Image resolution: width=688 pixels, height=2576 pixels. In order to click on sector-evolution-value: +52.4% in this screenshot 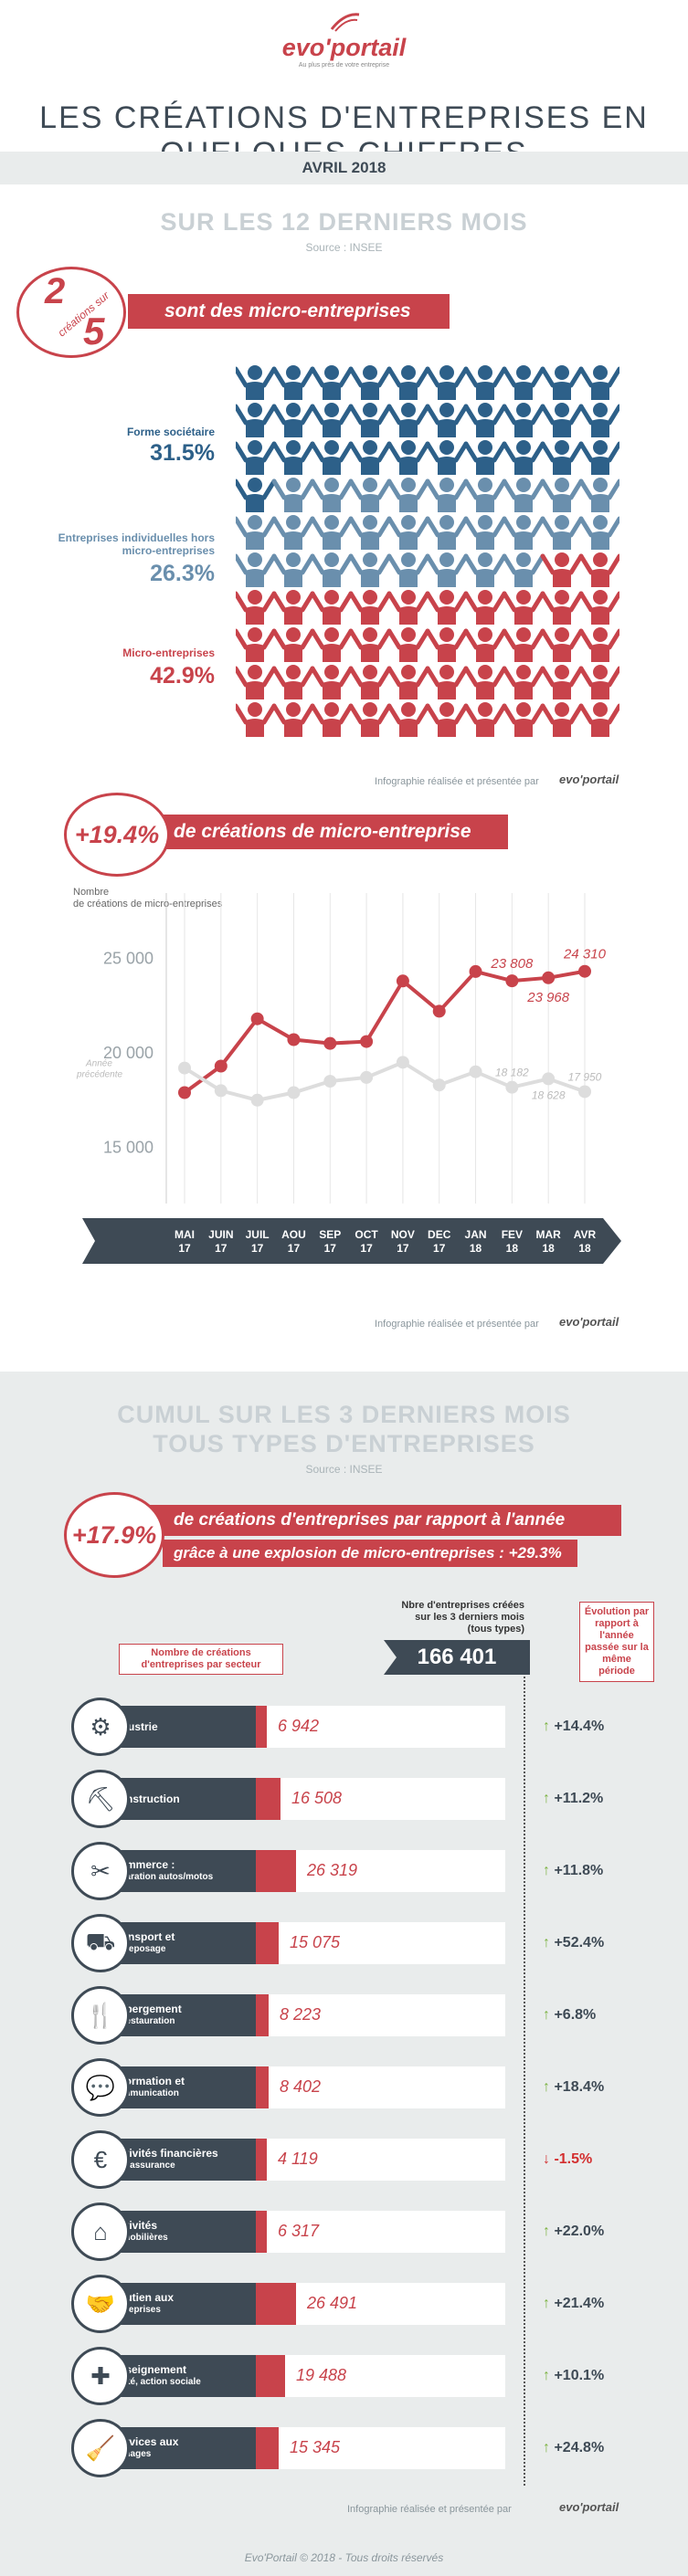, I will do `click(579, 1942)`.